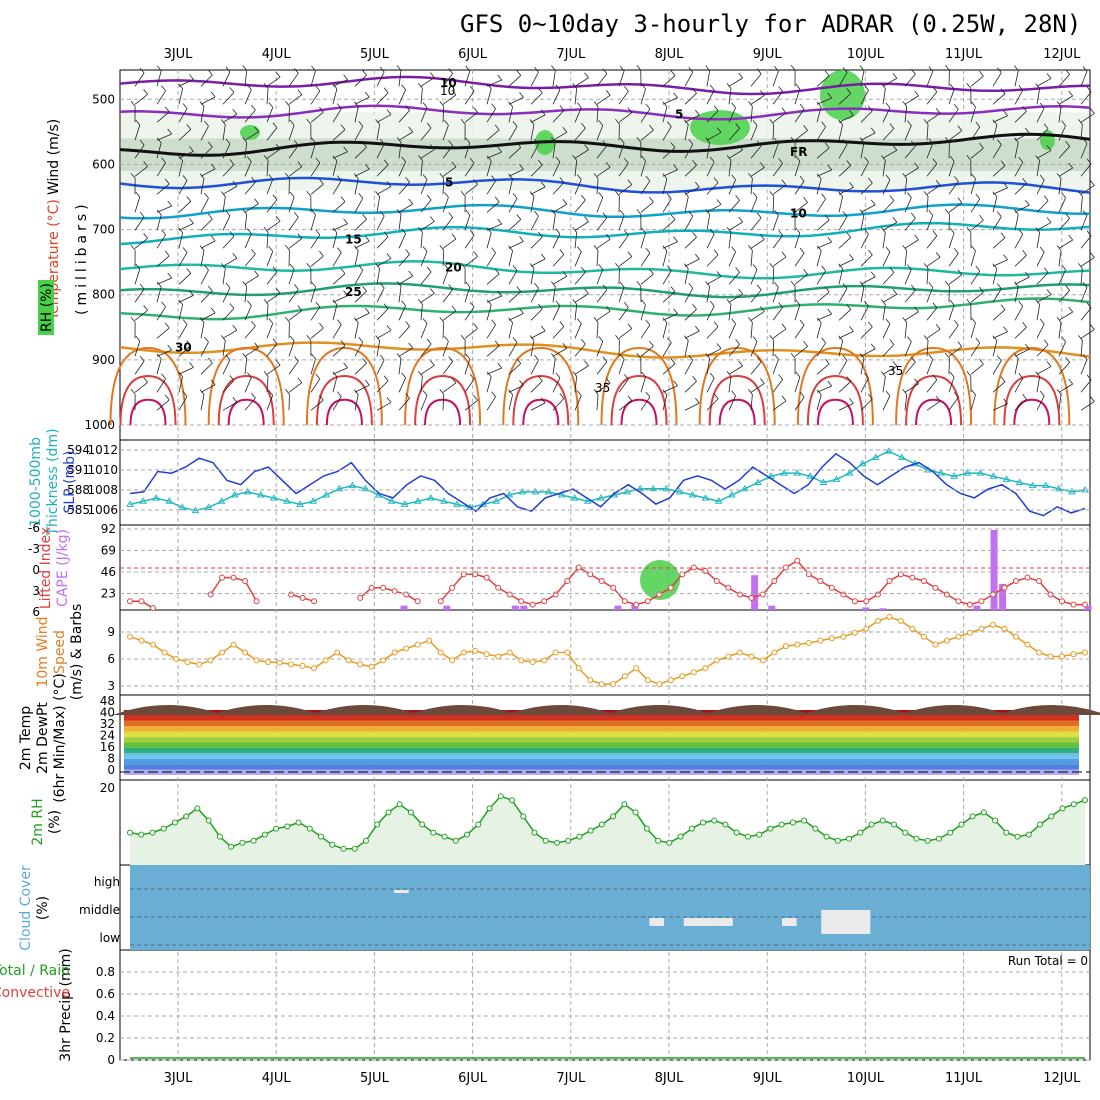 This screenshot has height=1100, width=1100. I want to click on slp-tick-label: 1006, so click(102, 510).